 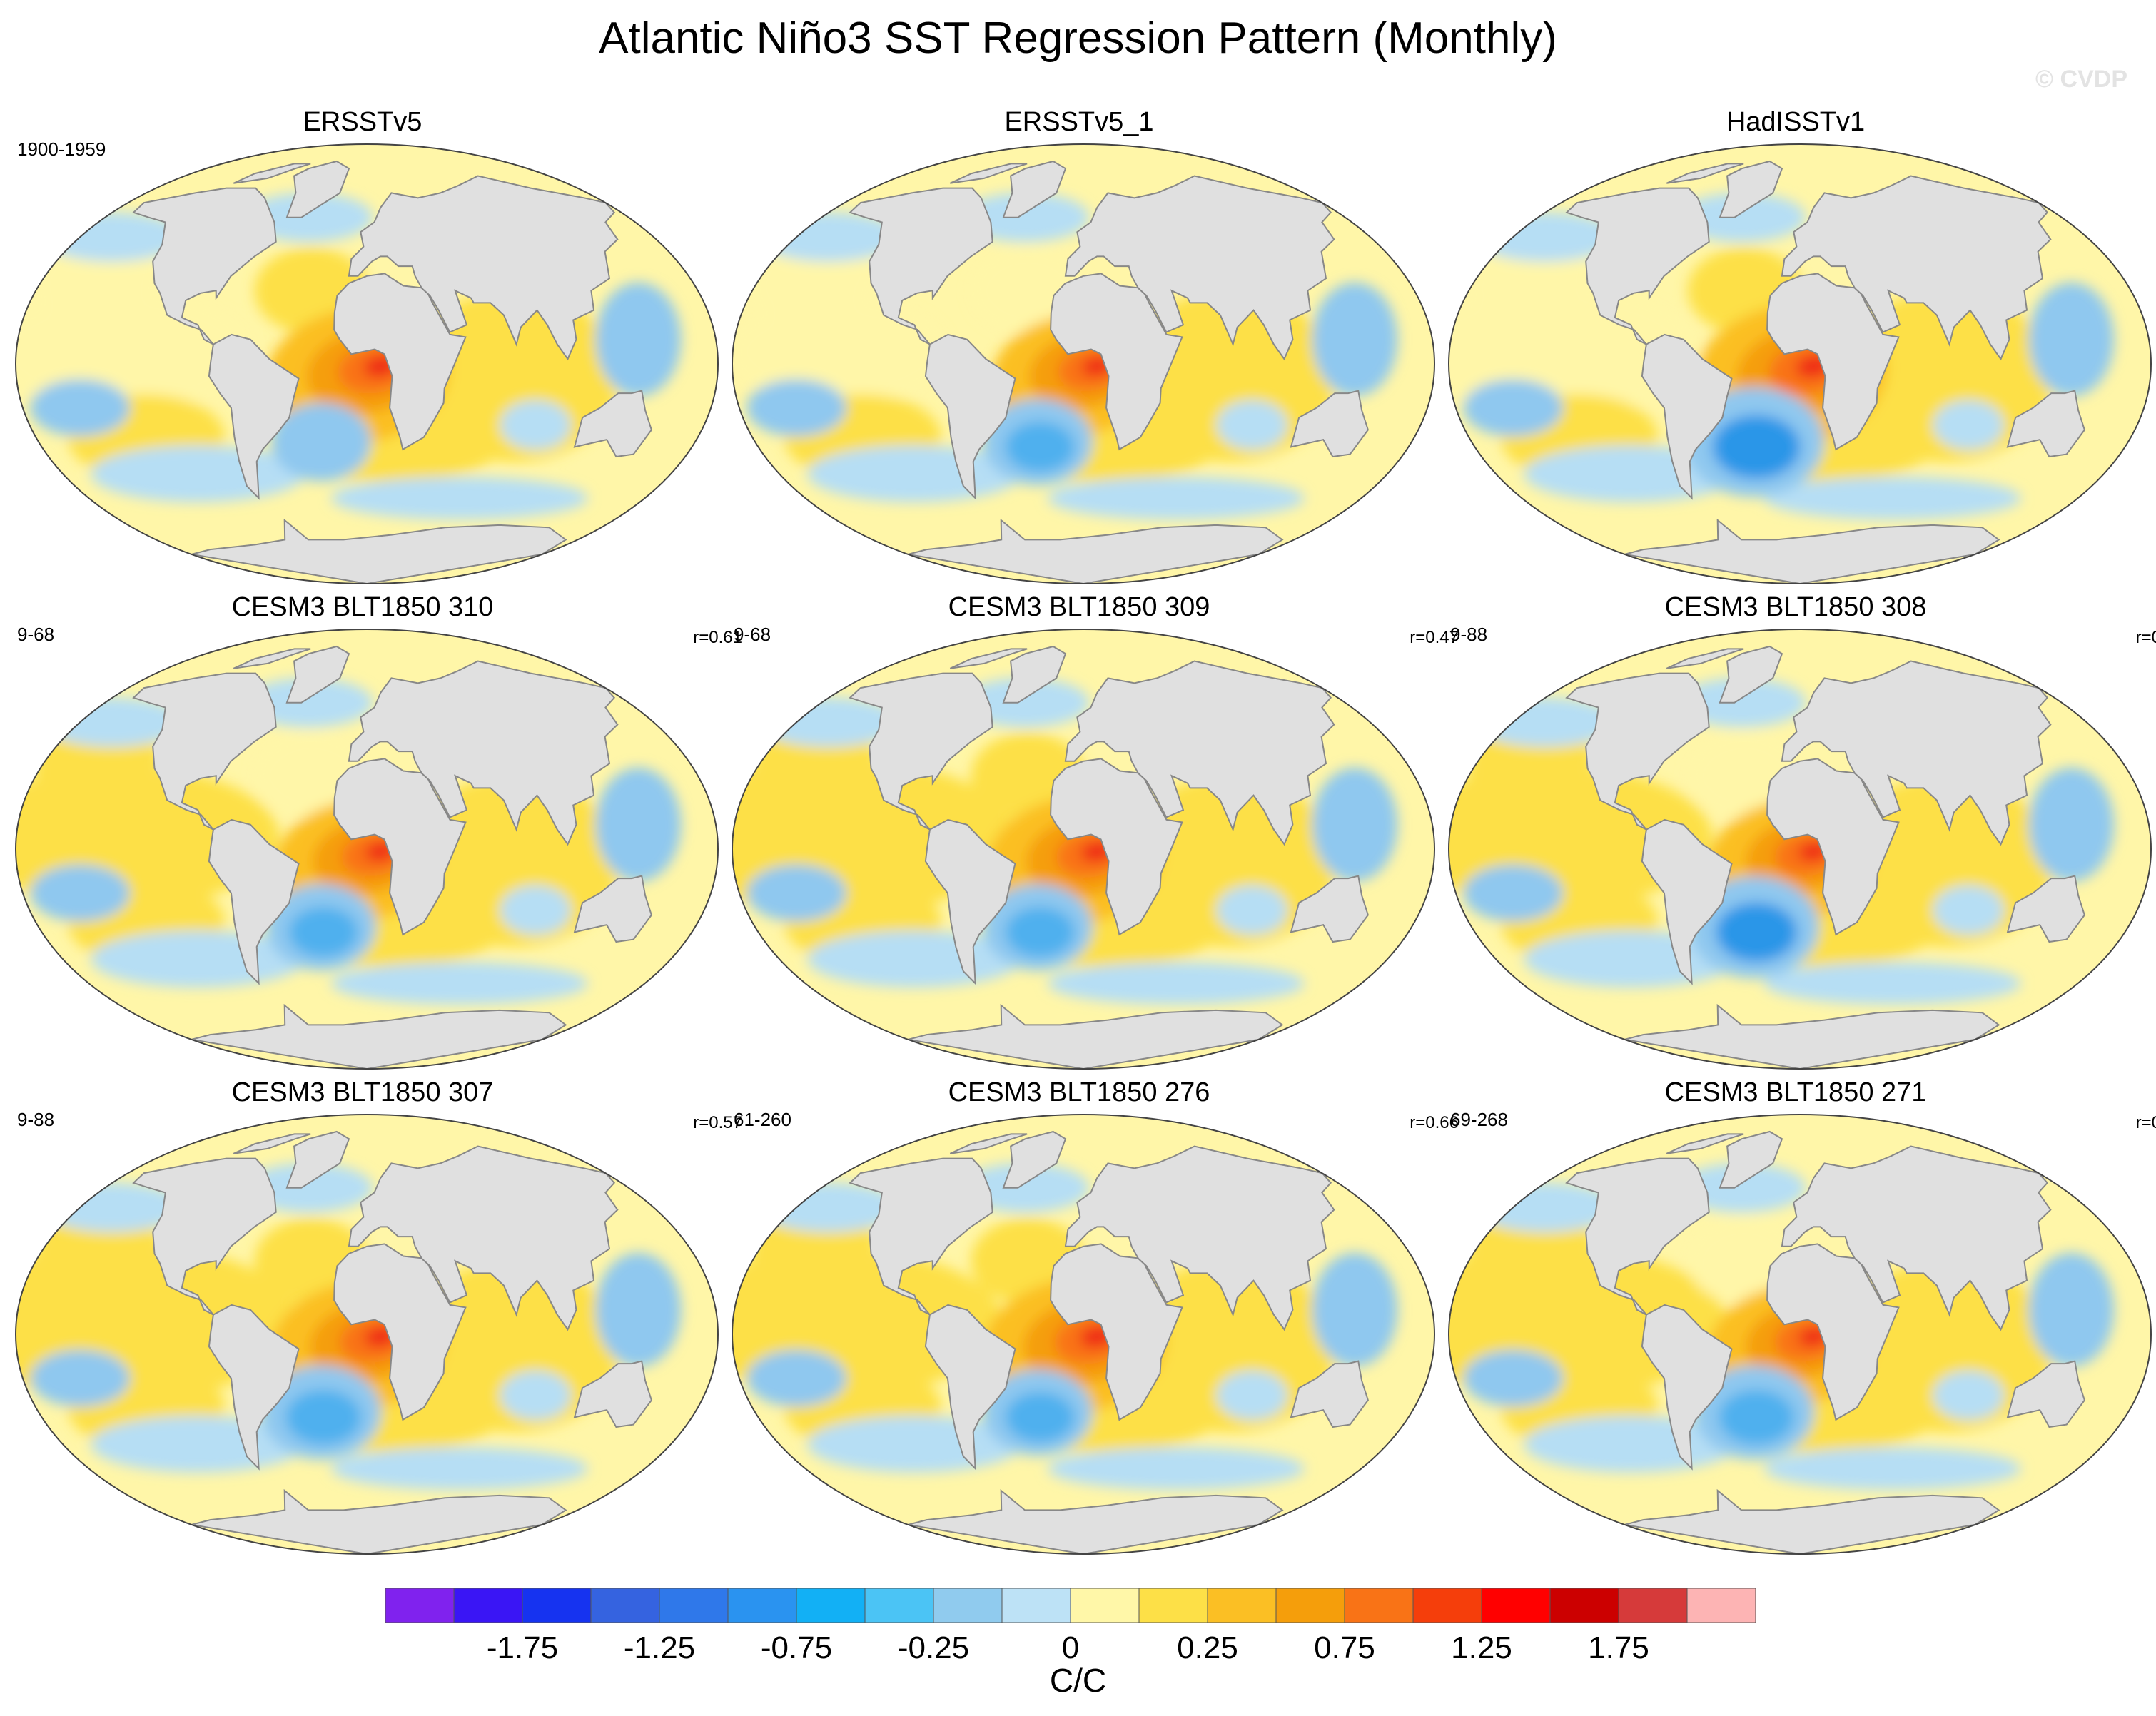 What do you see at coordinates (1344, 1648) in the screenshot?
I see `colorbar-tick-label: 0.75` at bounding box center [1344, 1648].